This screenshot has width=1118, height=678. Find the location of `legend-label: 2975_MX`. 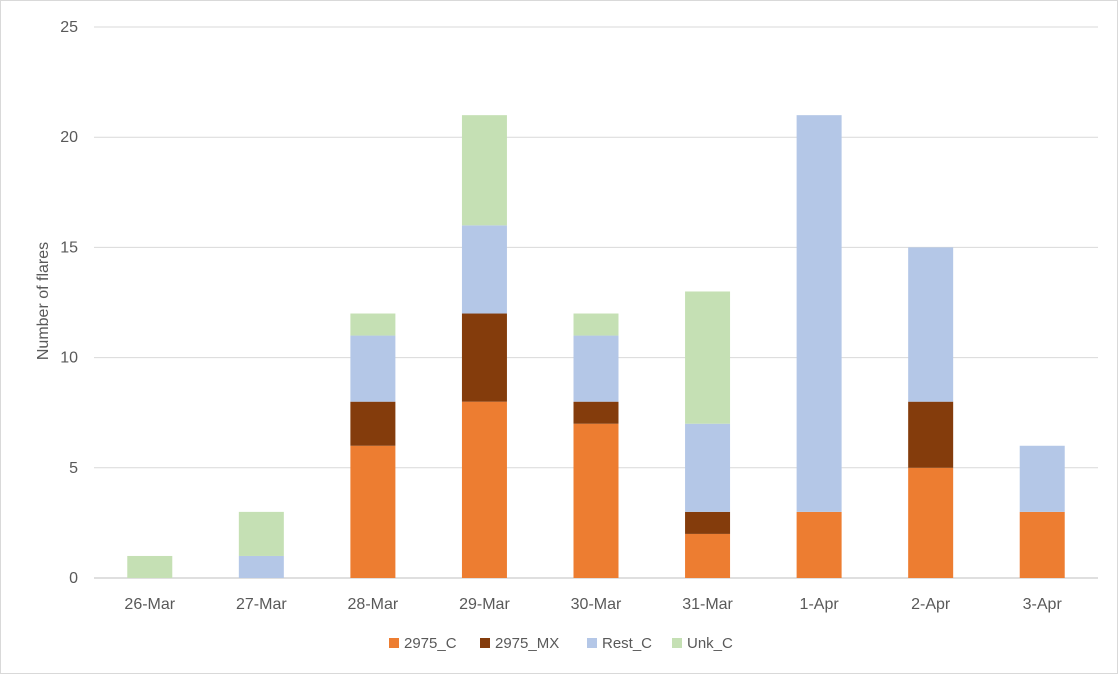

legend-label: 2975_MX is located at coordinates (527, 643).